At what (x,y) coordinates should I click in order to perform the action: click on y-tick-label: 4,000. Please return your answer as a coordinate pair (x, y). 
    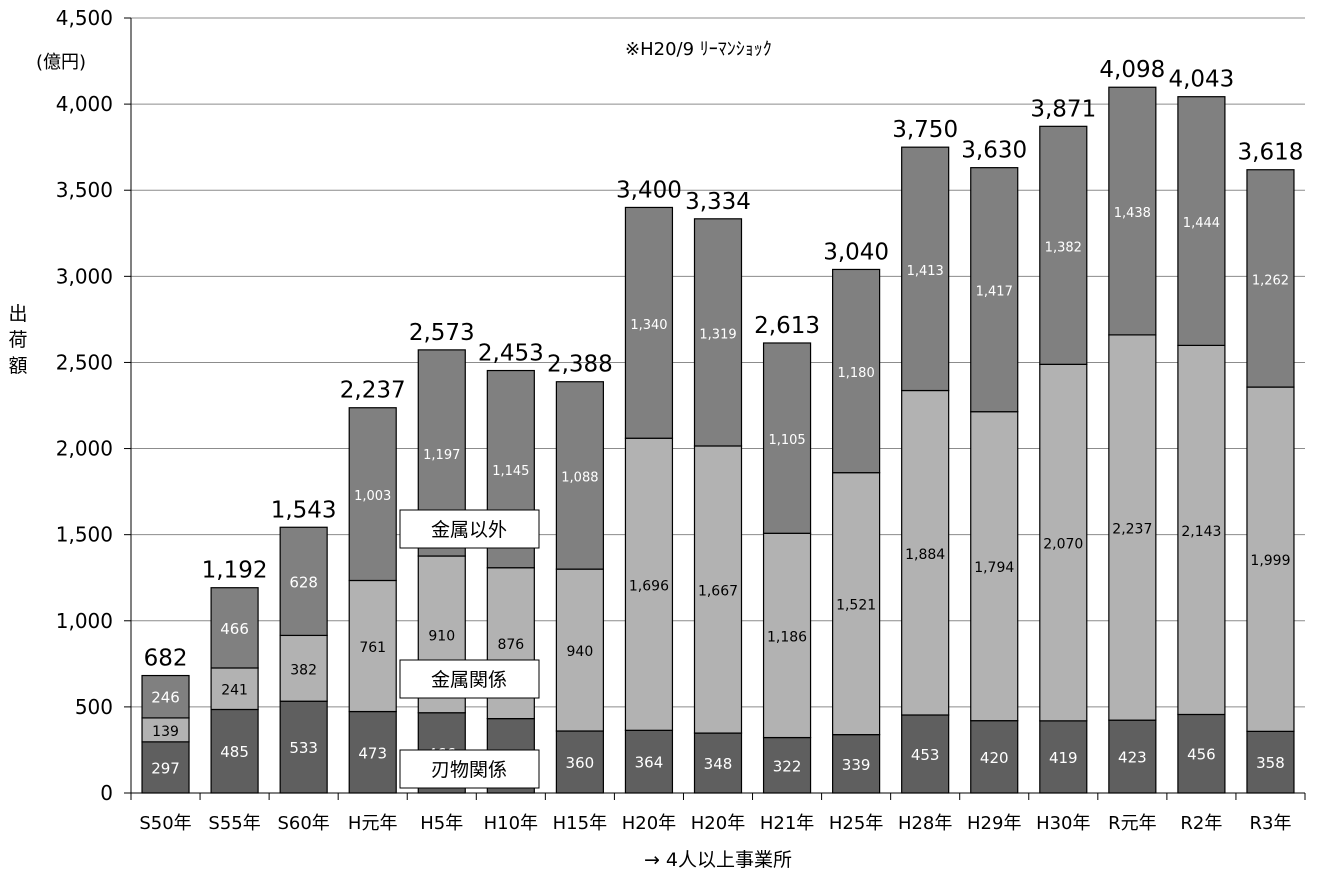
    Looking at the image, I should click on (84, 104).